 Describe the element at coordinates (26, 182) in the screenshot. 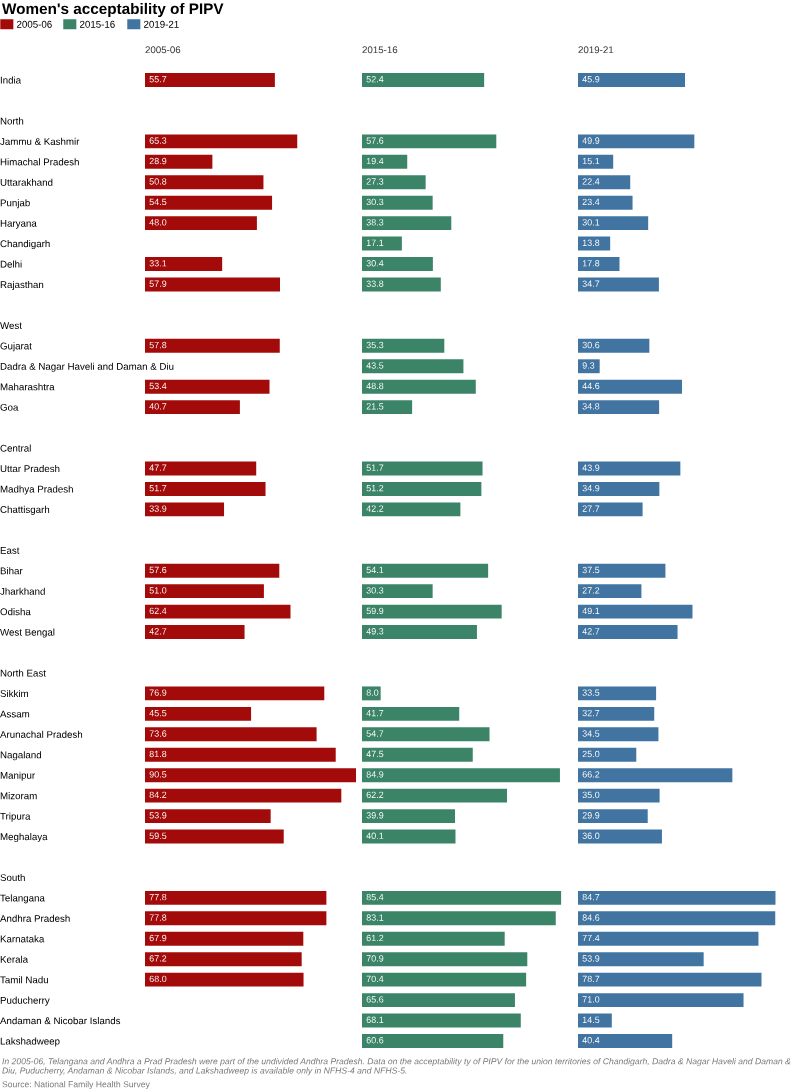

I see `y-tick-label: Uttarakhand` at that location.